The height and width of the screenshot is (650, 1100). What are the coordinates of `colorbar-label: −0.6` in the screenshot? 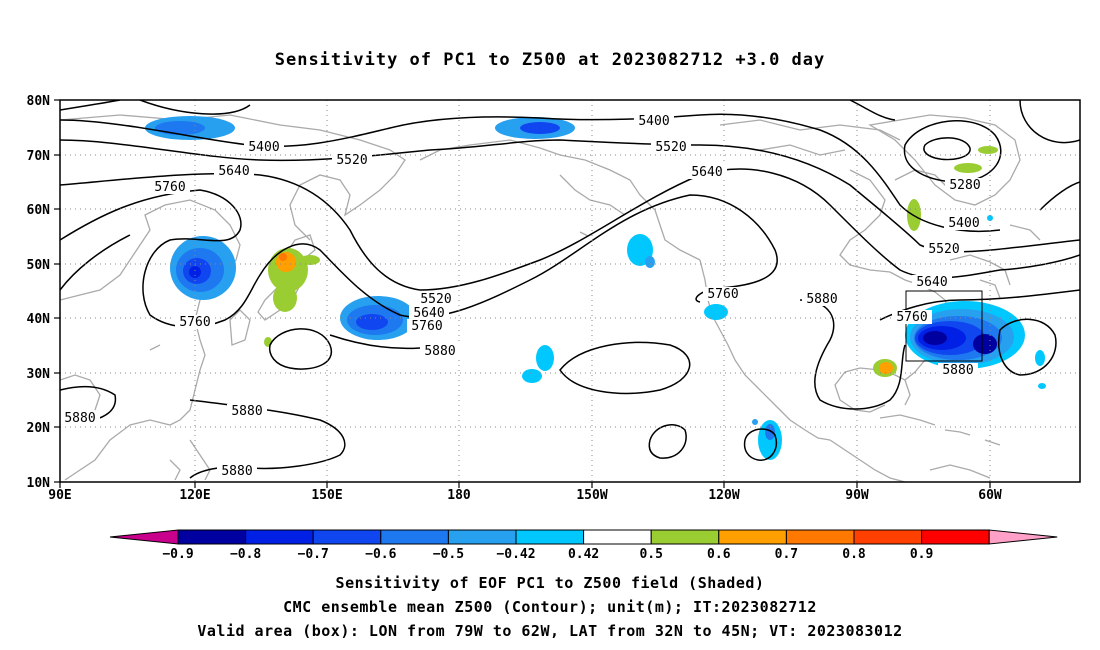 It's located at (380, 554).